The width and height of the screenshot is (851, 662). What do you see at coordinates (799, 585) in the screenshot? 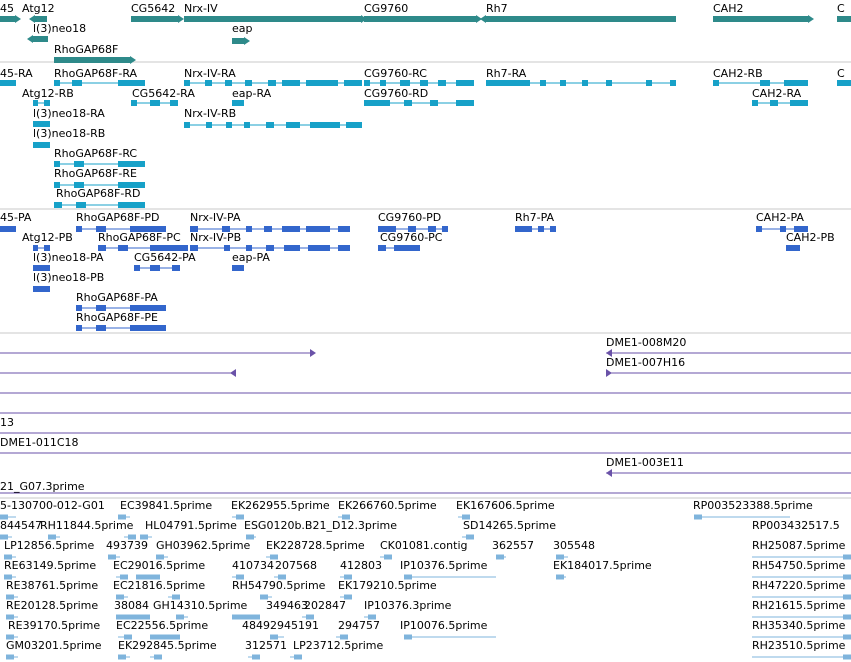
I see `est-label: RH47220.5prime` at bounding box center [799, 585].